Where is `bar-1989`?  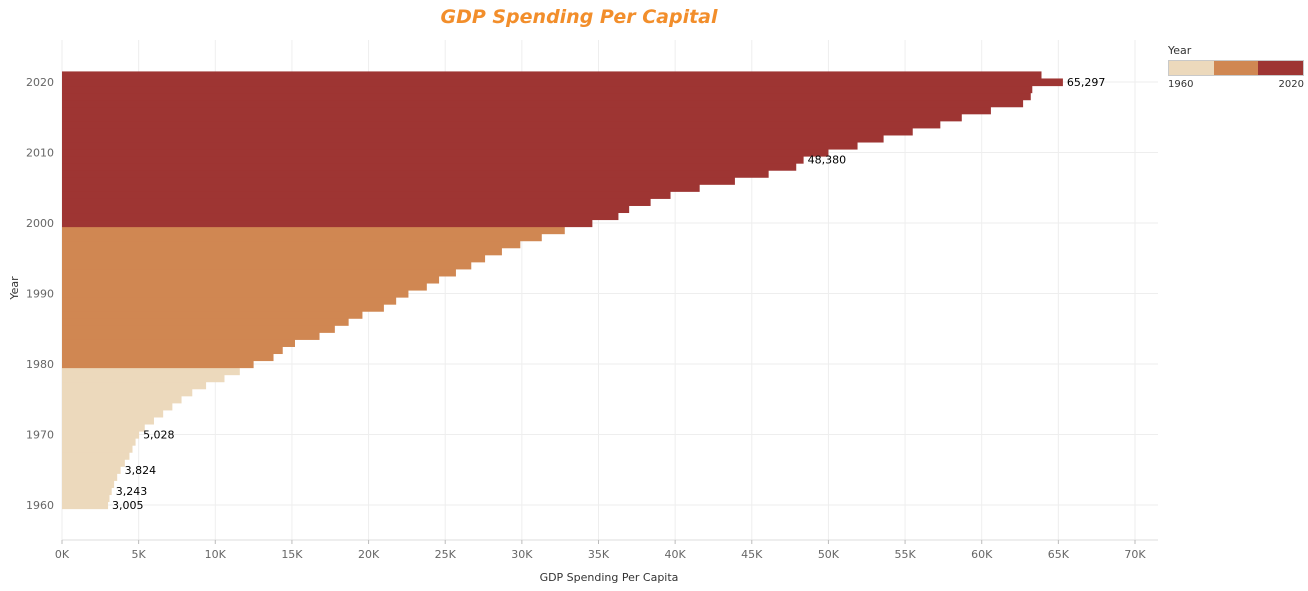 bar-1989 is located at coordinates (229, 301).